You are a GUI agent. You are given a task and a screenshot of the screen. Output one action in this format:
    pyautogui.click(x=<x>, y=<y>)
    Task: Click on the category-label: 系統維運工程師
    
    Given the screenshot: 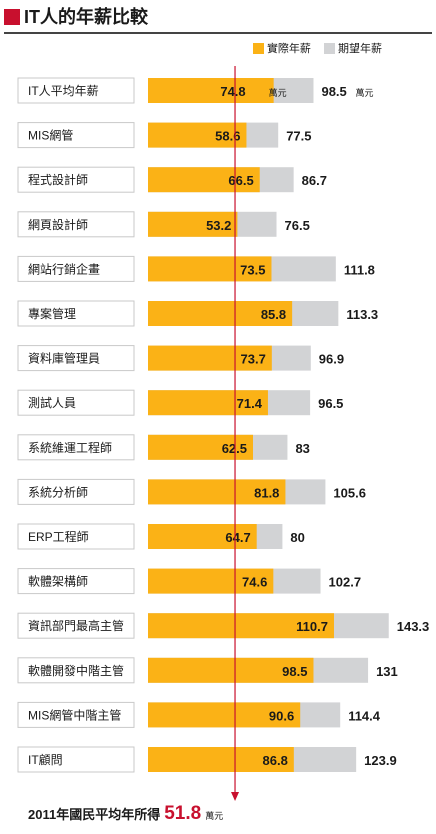 What is the action you would take?
    pyautogui.click(x=70, y=447)
    